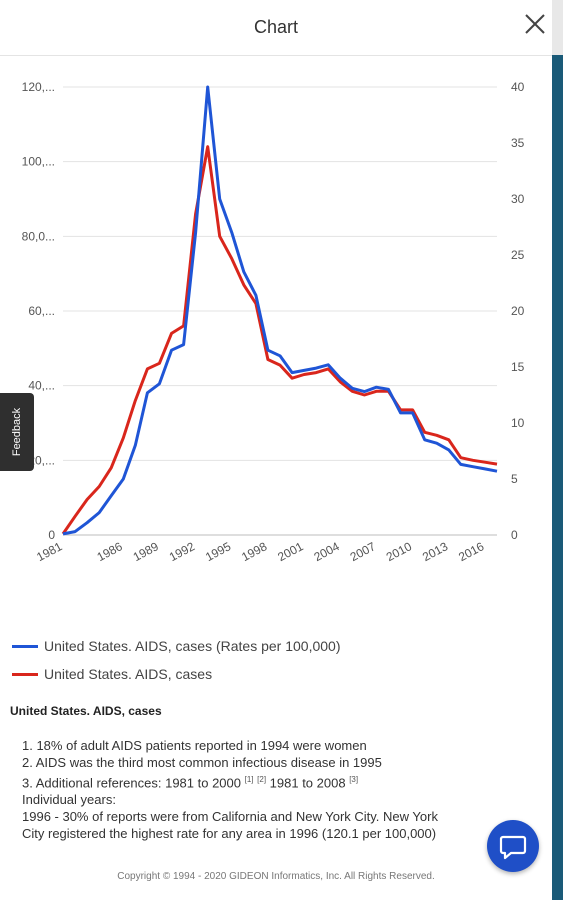 The height and width of the screenshot is (900, 563). Describe the element at coordinates (518, 199) in the screenshot. I see `y-right-tick-label: 30` at that location.